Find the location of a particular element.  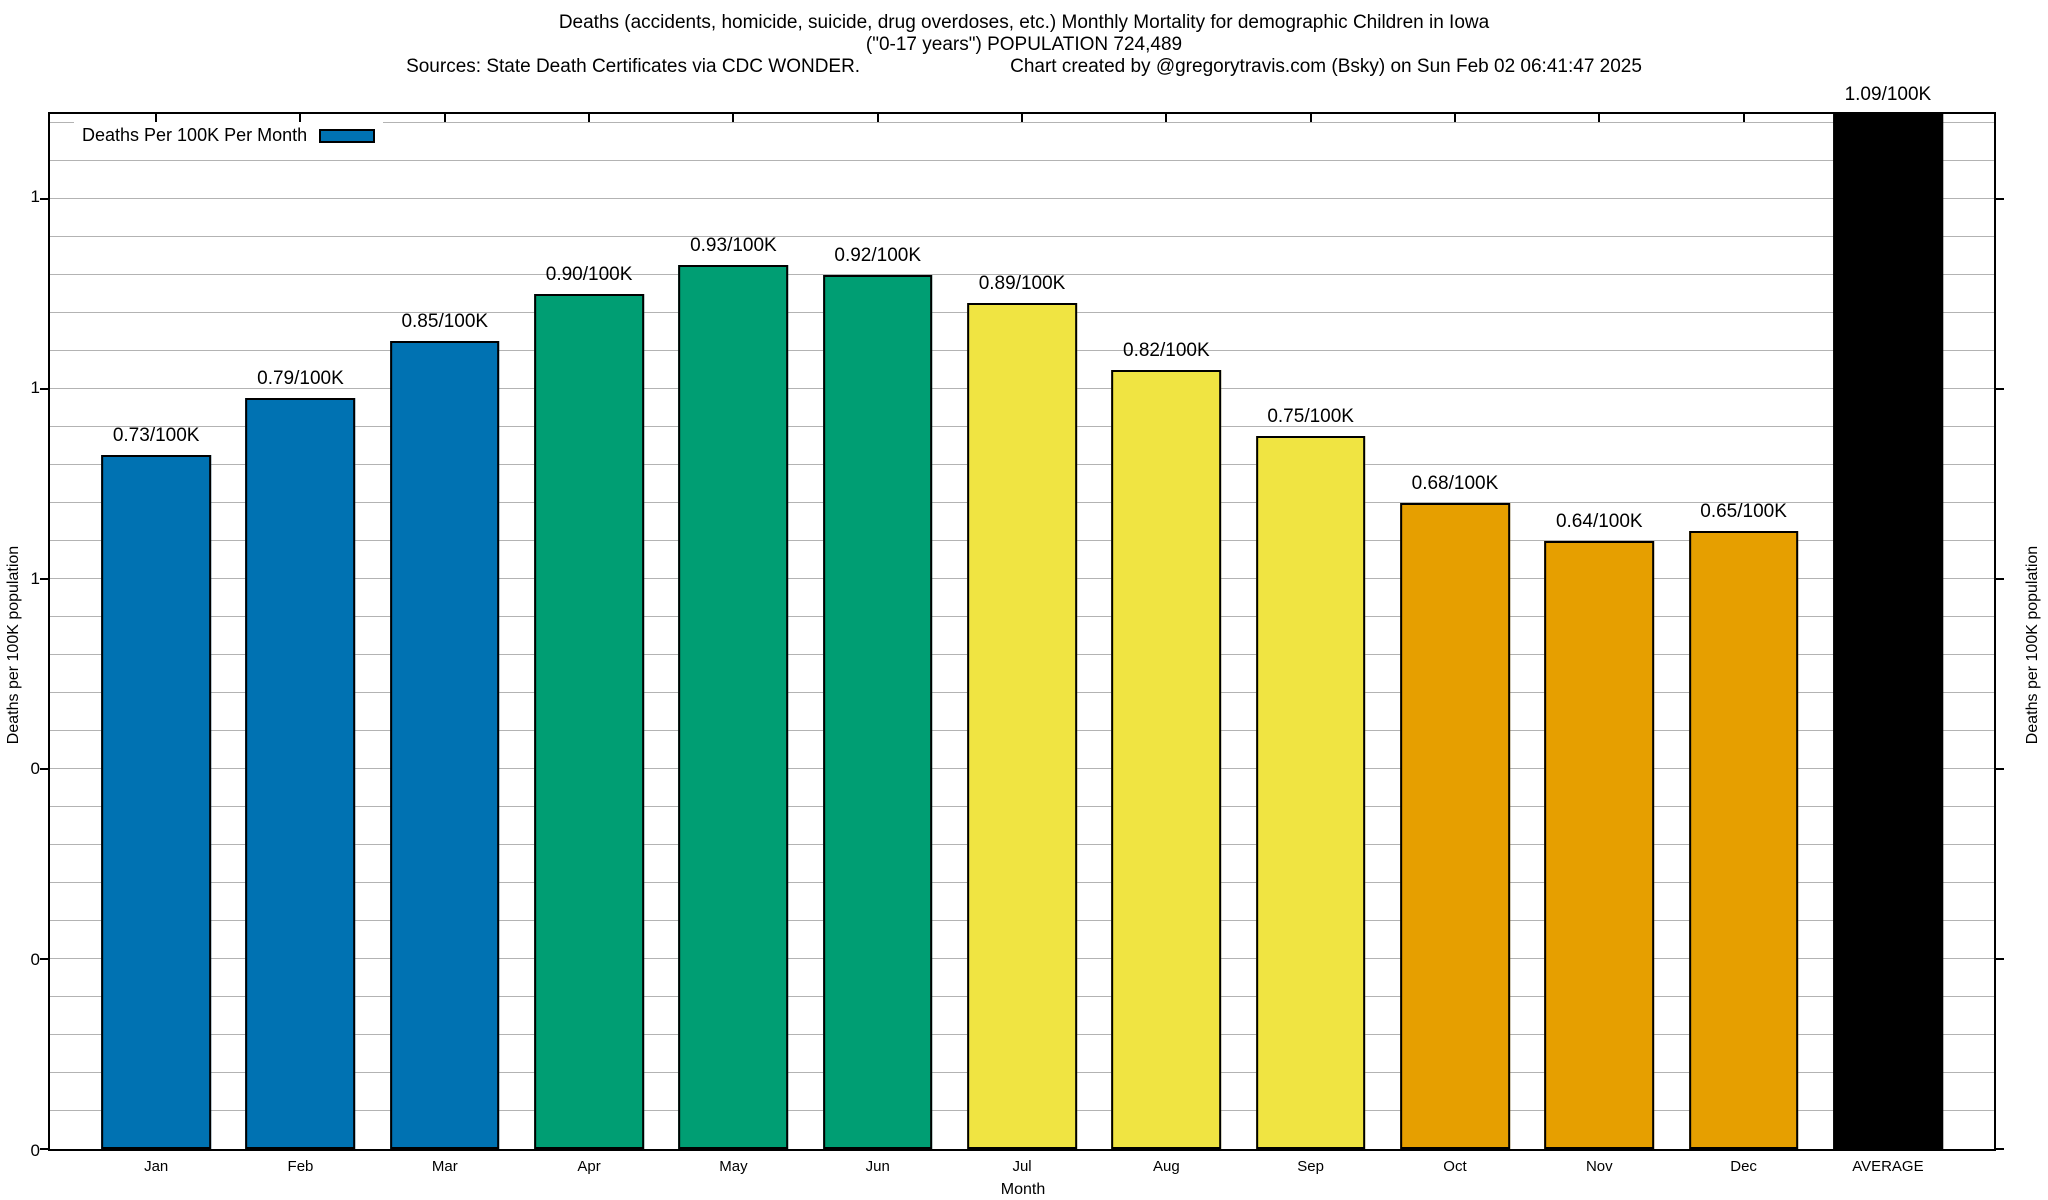

y-axis-title-right: Deaths per 100K population is located at coordinates (2032, 645).